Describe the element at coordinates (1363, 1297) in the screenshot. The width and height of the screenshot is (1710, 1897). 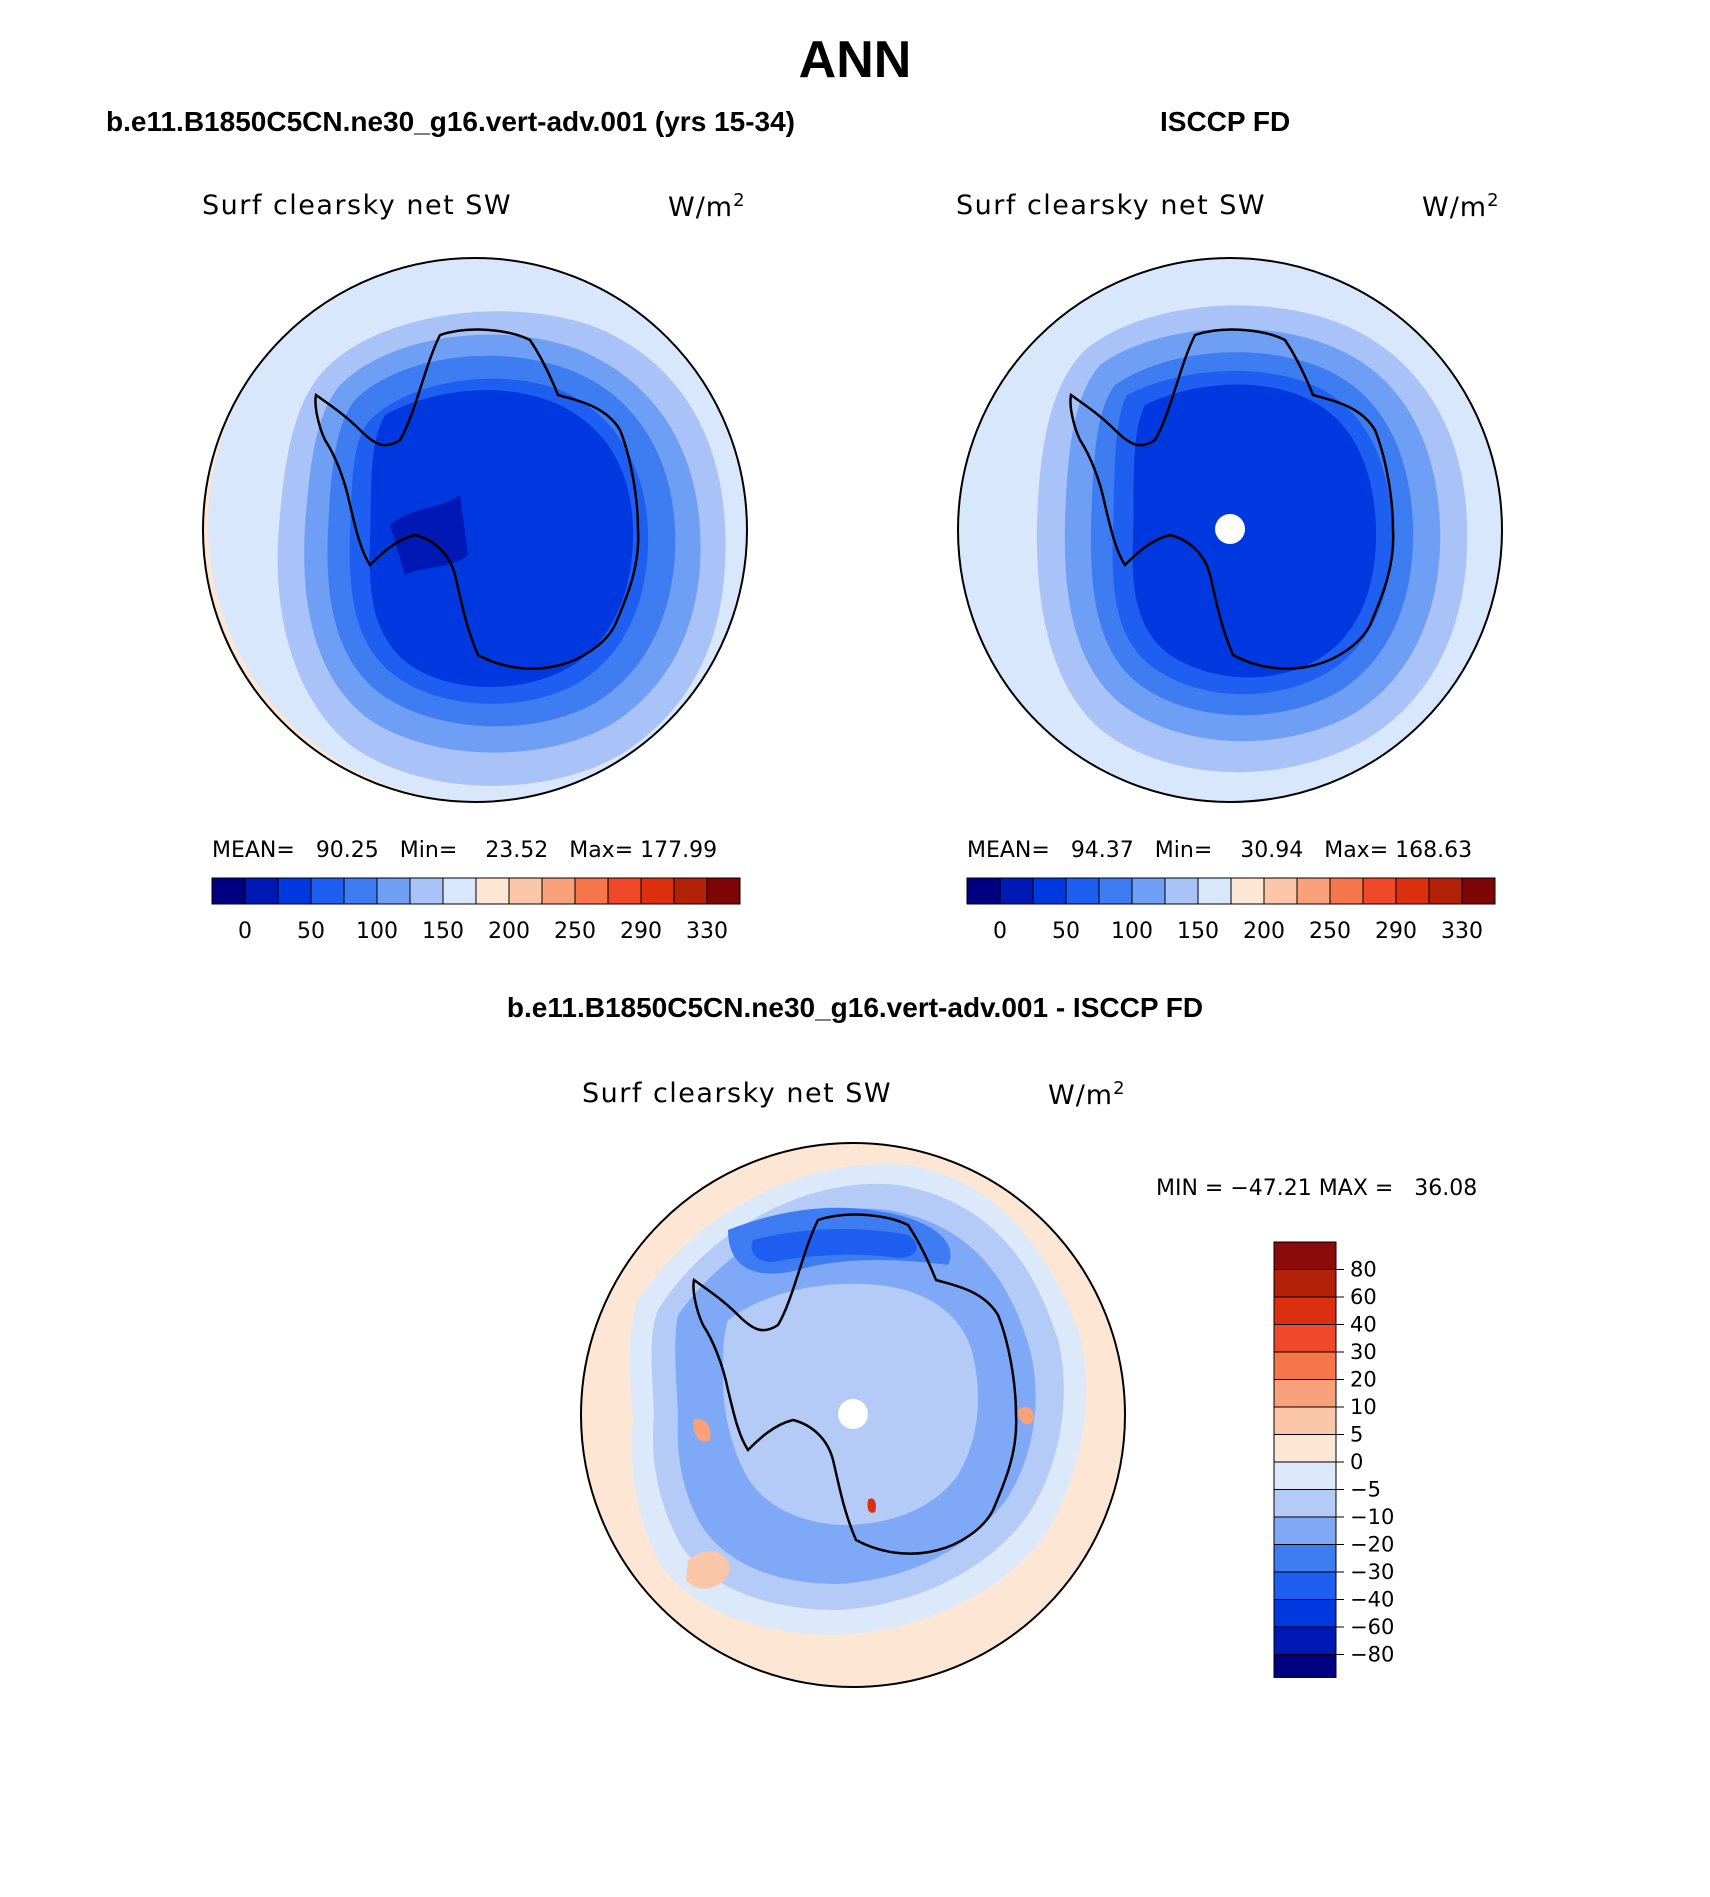
I see `colorbar-diff-tick-label: 60` at that location.